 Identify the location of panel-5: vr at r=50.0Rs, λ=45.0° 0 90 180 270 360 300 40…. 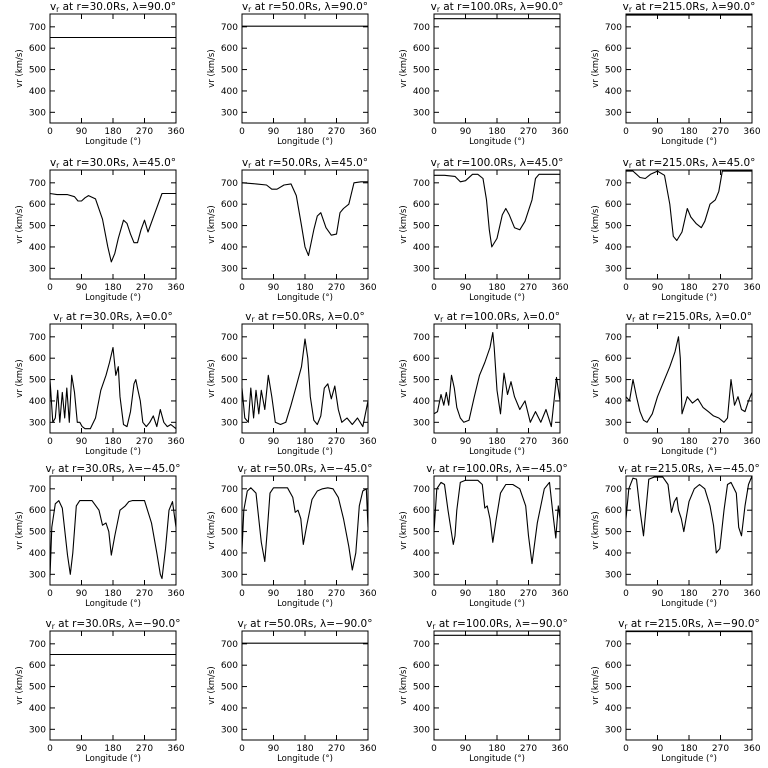
(292, 230).